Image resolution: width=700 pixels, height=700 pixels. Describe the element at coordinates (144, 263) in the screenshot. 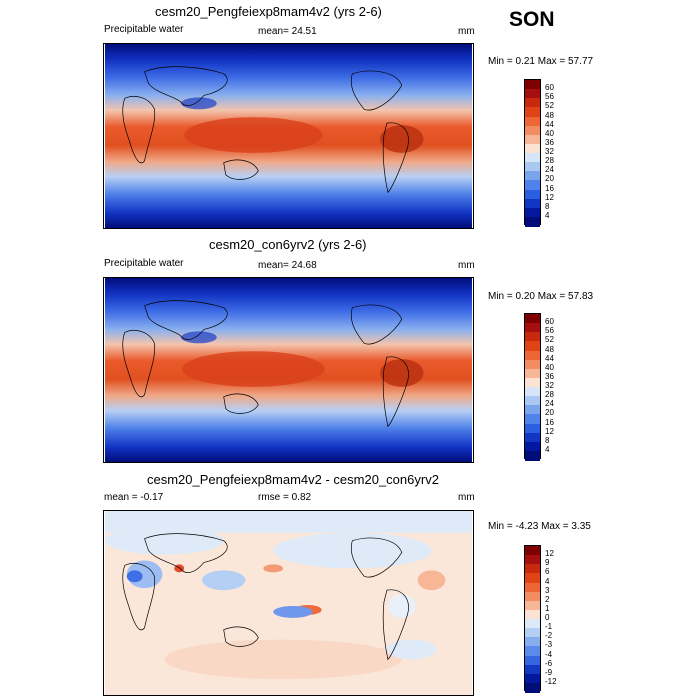

I see `panel-2-variable-label: Precipitable water` at that location.